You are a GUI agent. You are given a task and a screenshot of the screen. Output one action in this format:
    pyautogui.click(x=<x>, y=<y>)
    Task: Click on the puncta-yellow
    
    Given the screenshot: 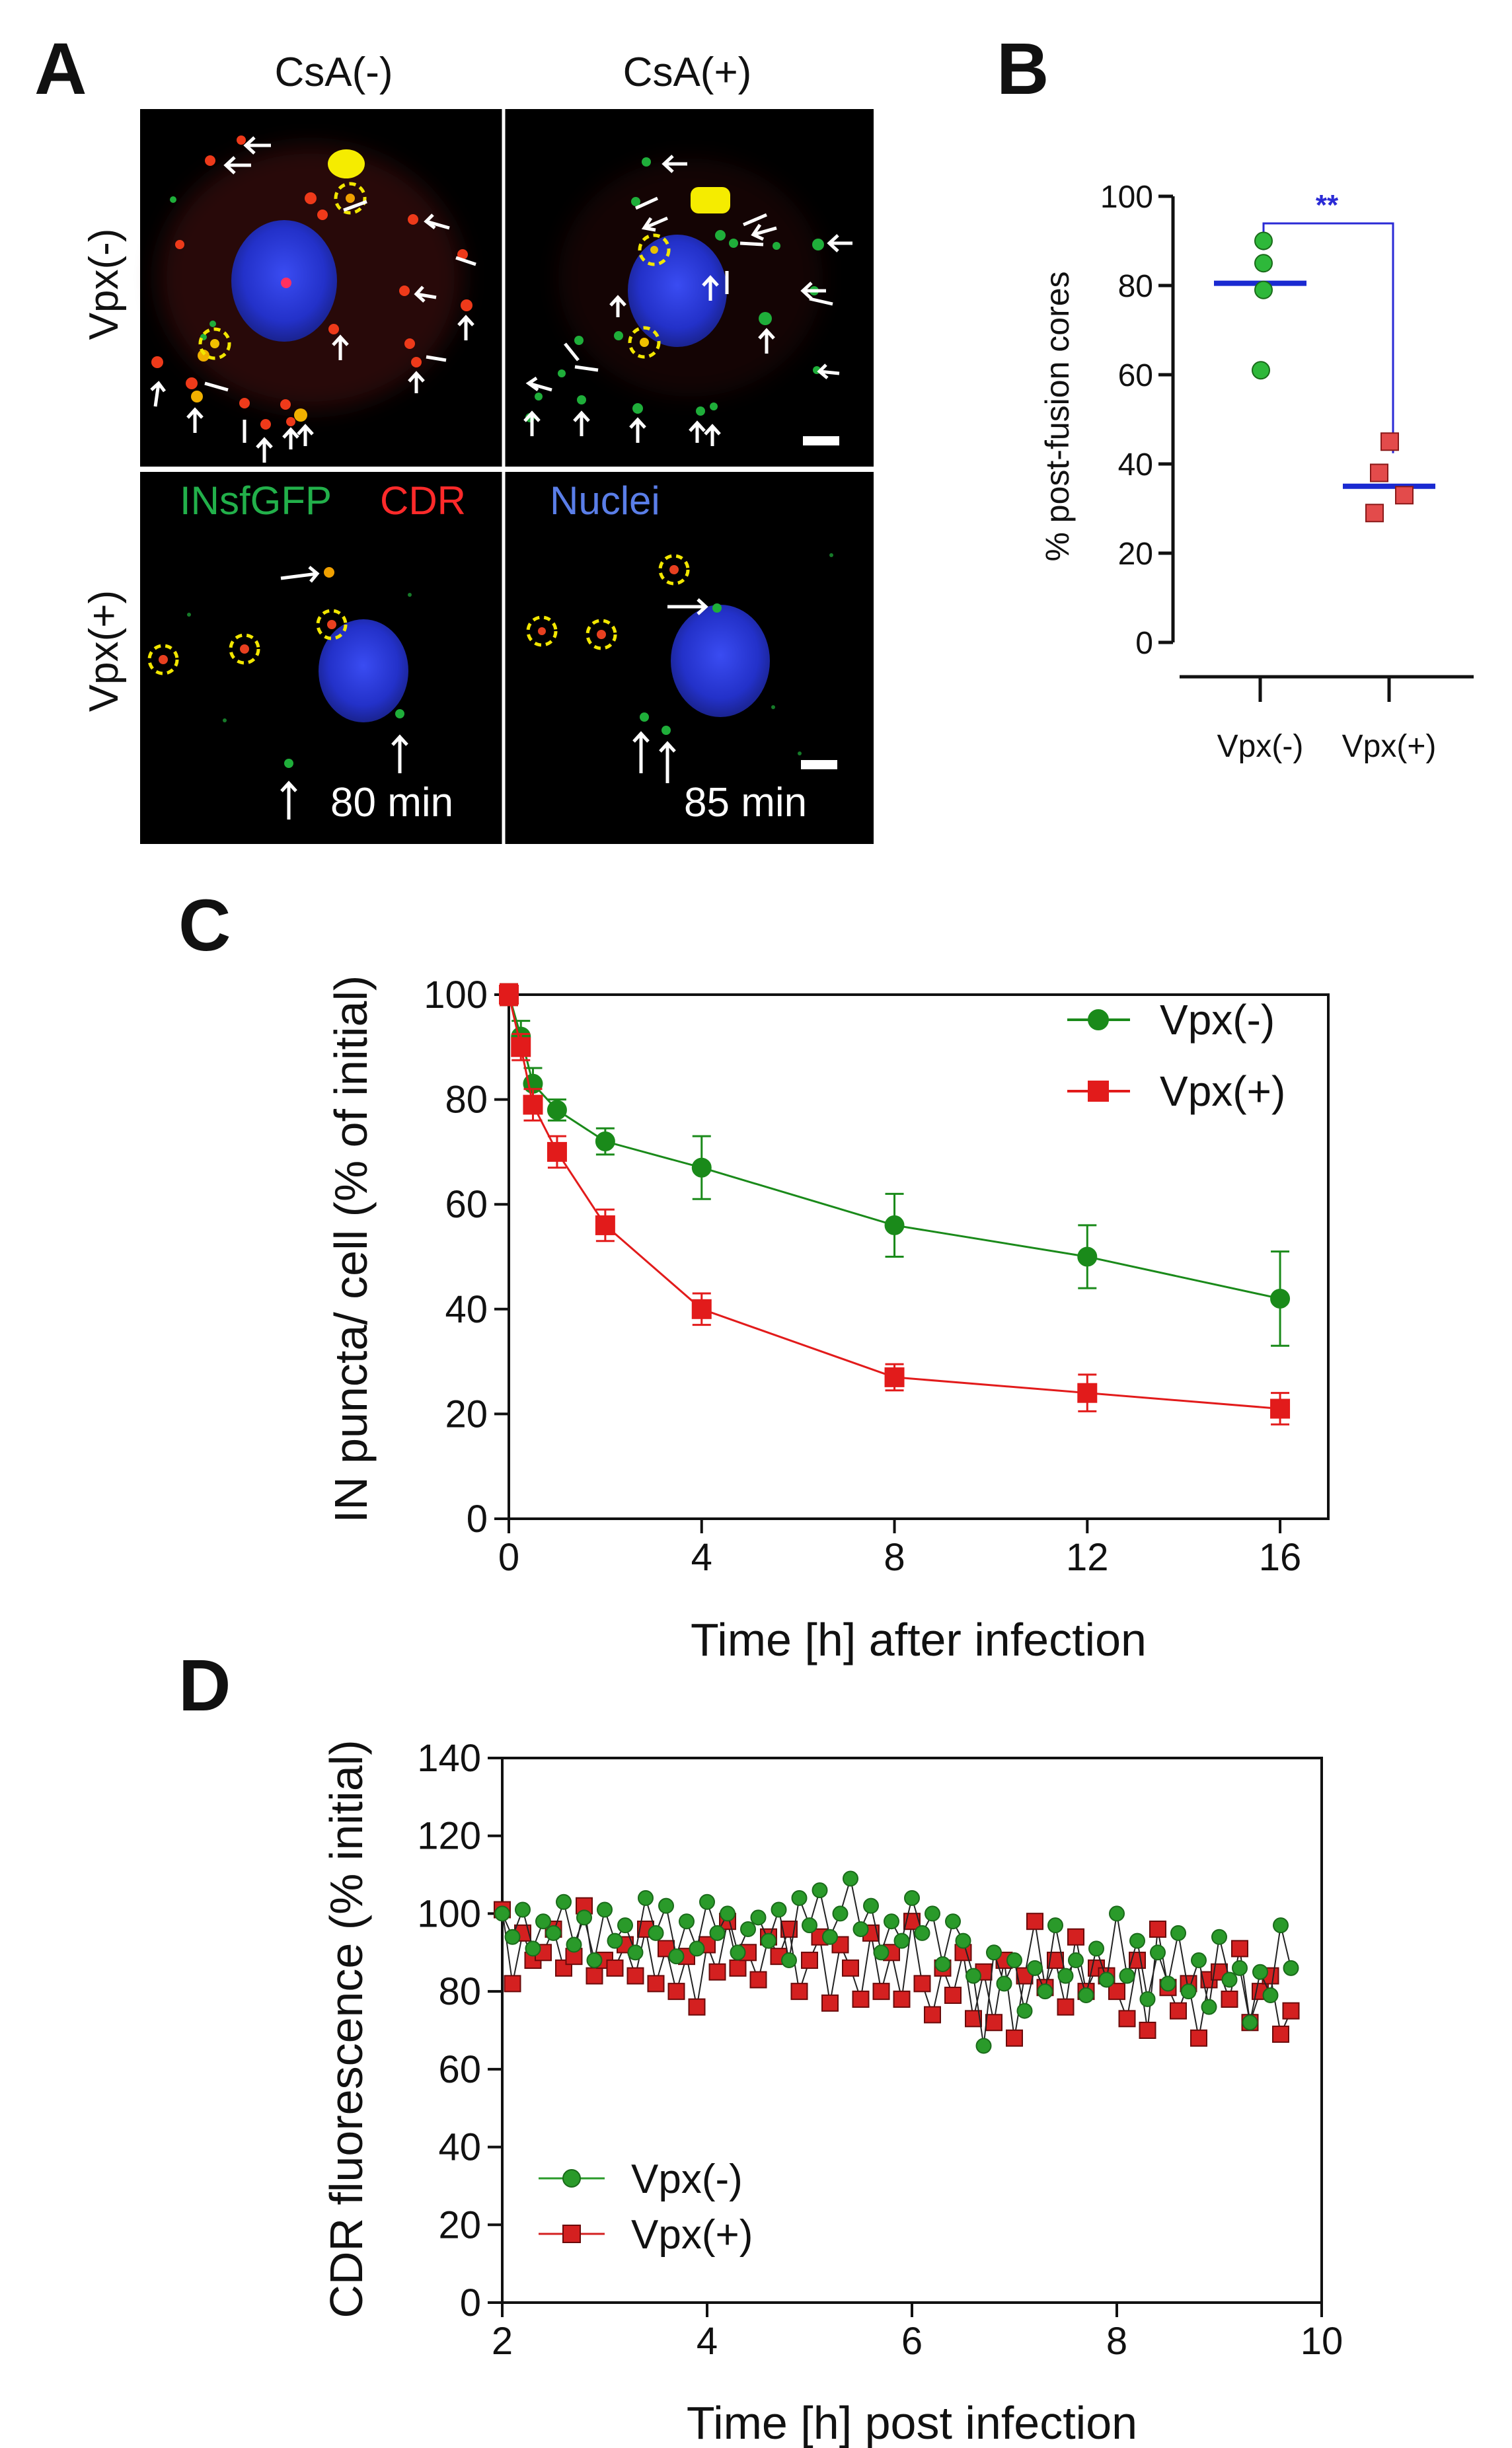 What is the action you would take?
    pyautogui.click(x=346, y=163)
    